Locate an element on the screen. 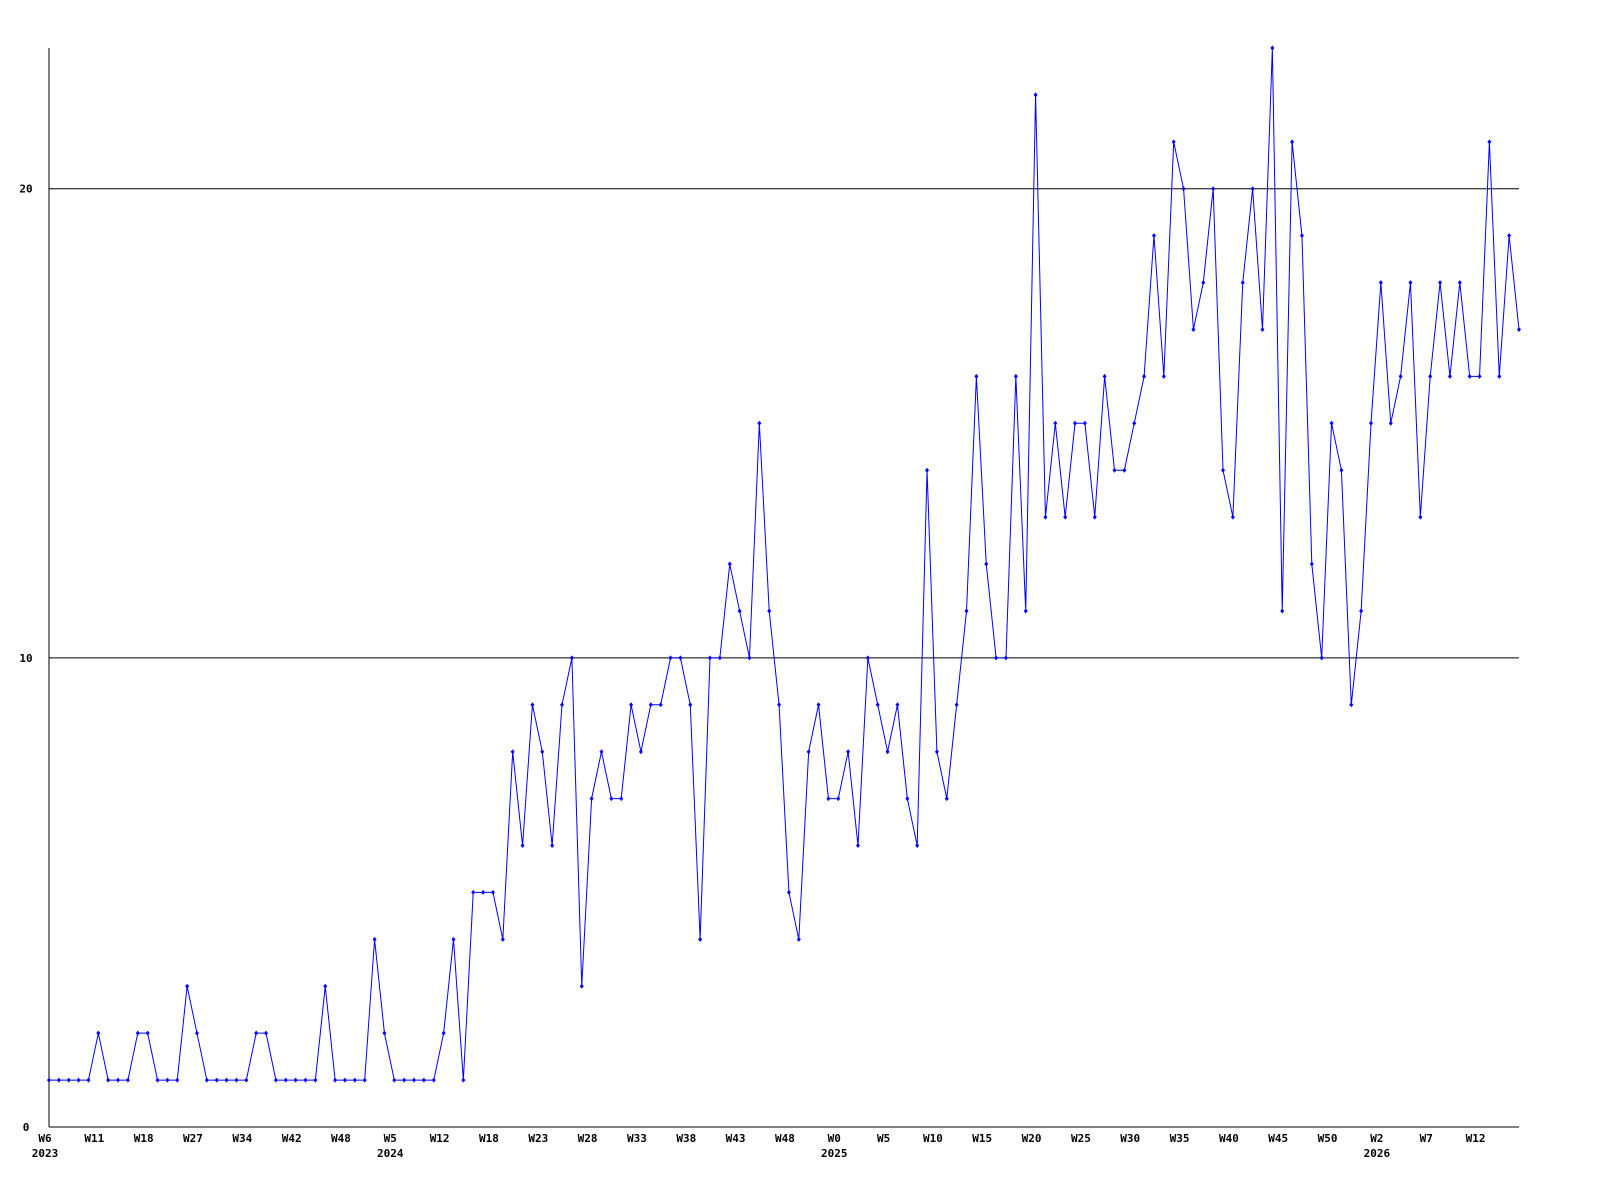 This screenshot has width=1600, height=1200. x-tick-label: W20 is located at coordinates (1032, 1138).